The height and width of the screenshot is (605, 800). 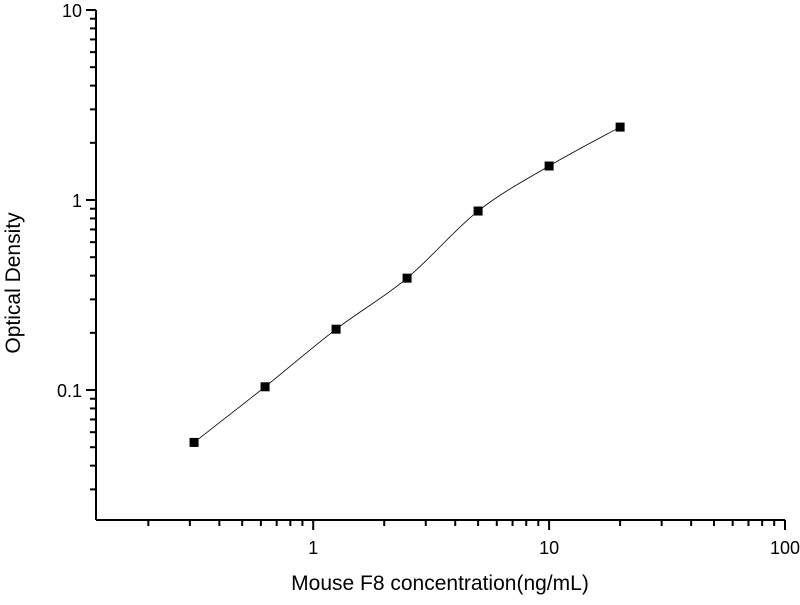 I want to click on x-tick-label: 10, so click(x=549, y=548).